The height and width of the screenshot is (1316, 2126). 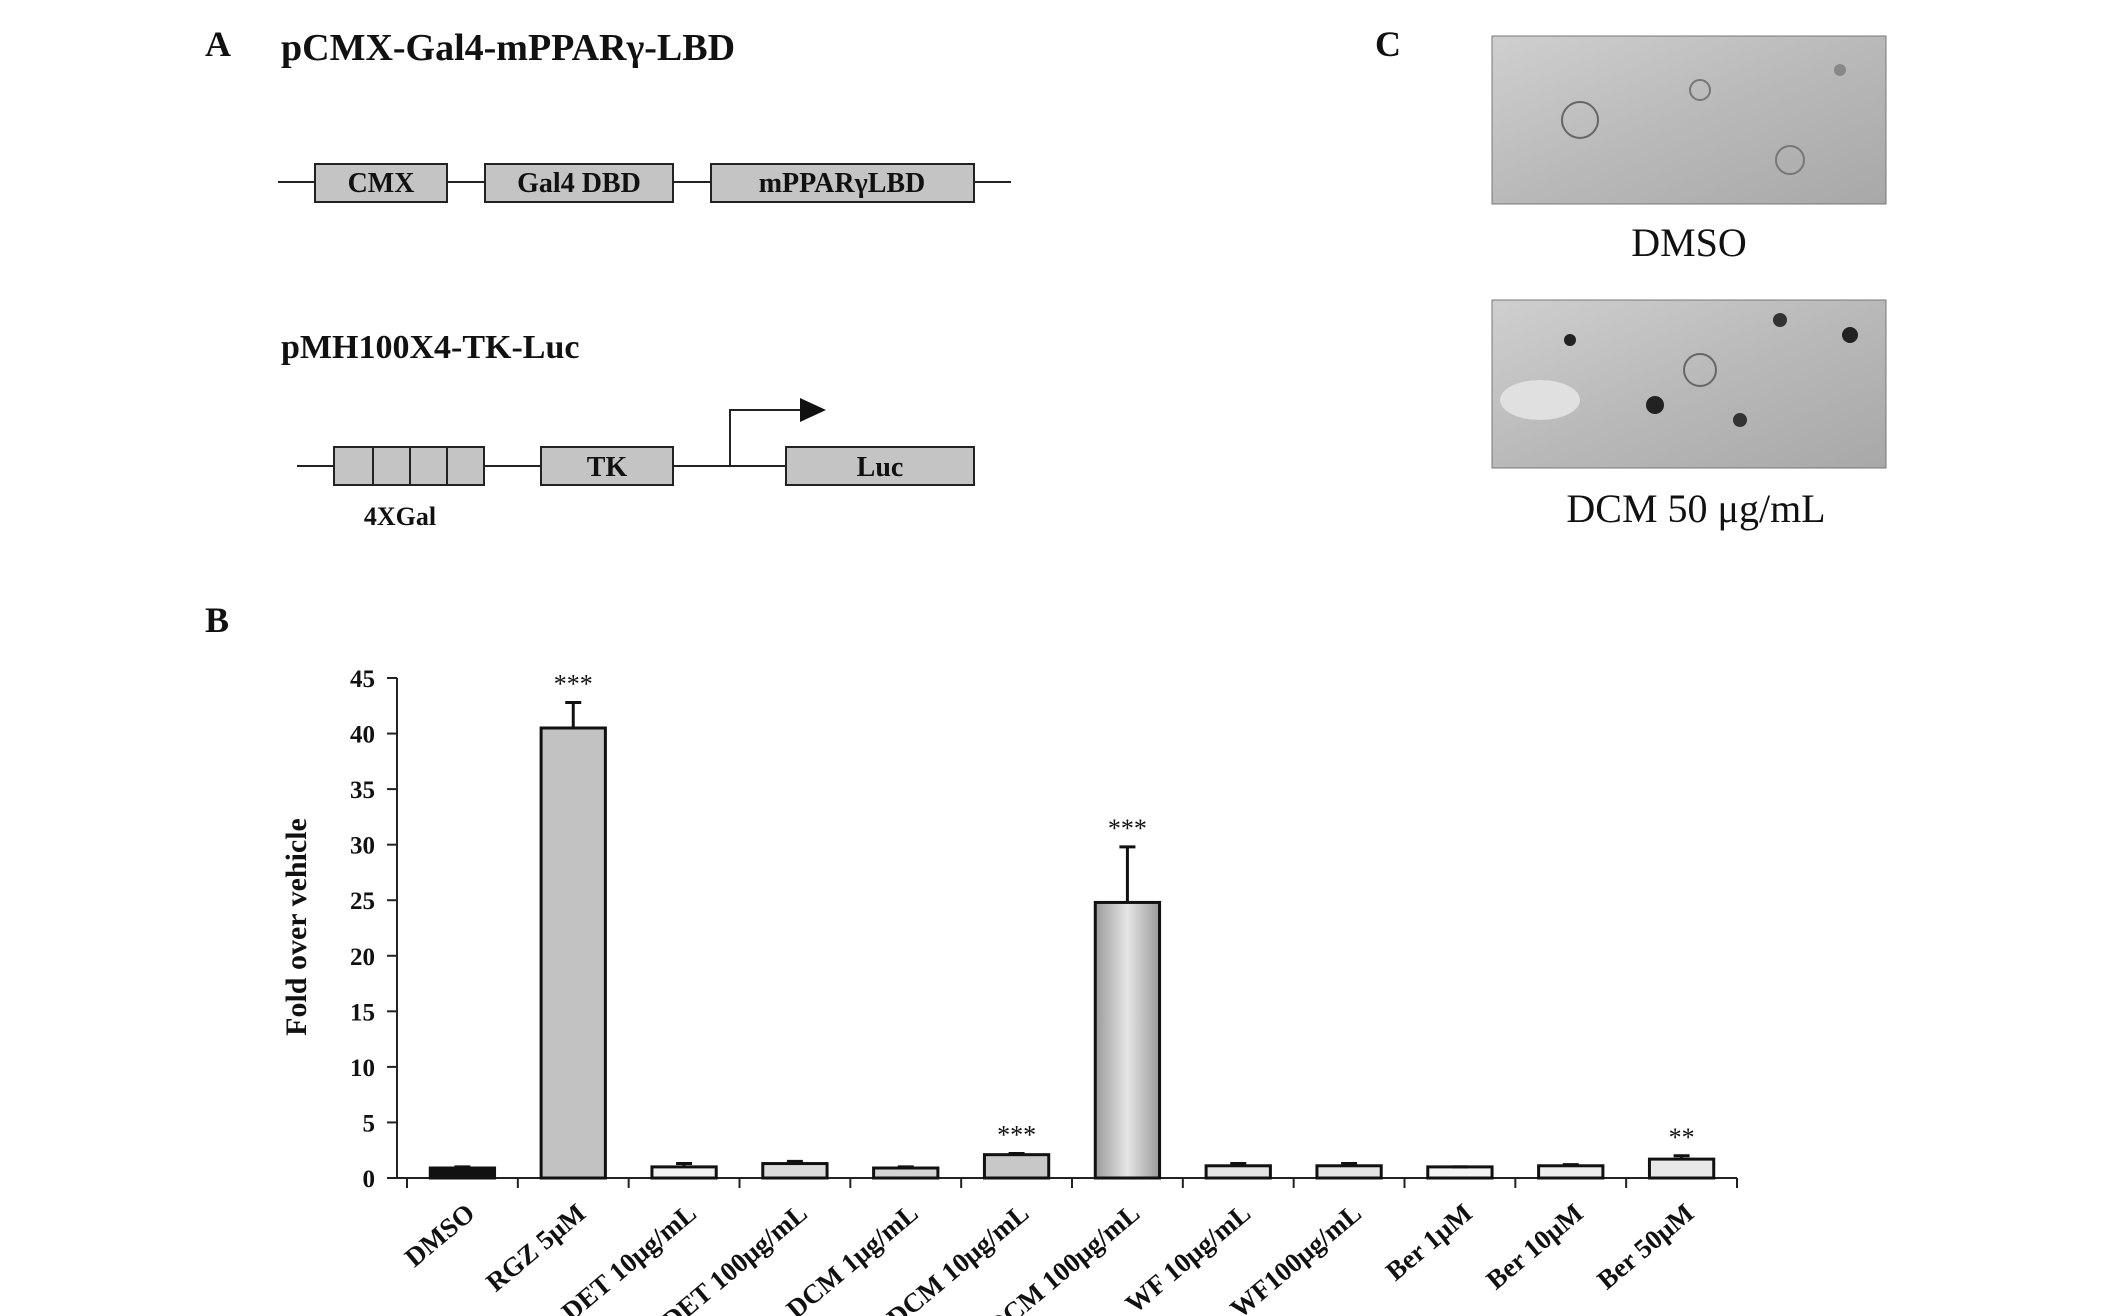 I want to click on y-tick-label: 10, so click(x=362, y=1068).